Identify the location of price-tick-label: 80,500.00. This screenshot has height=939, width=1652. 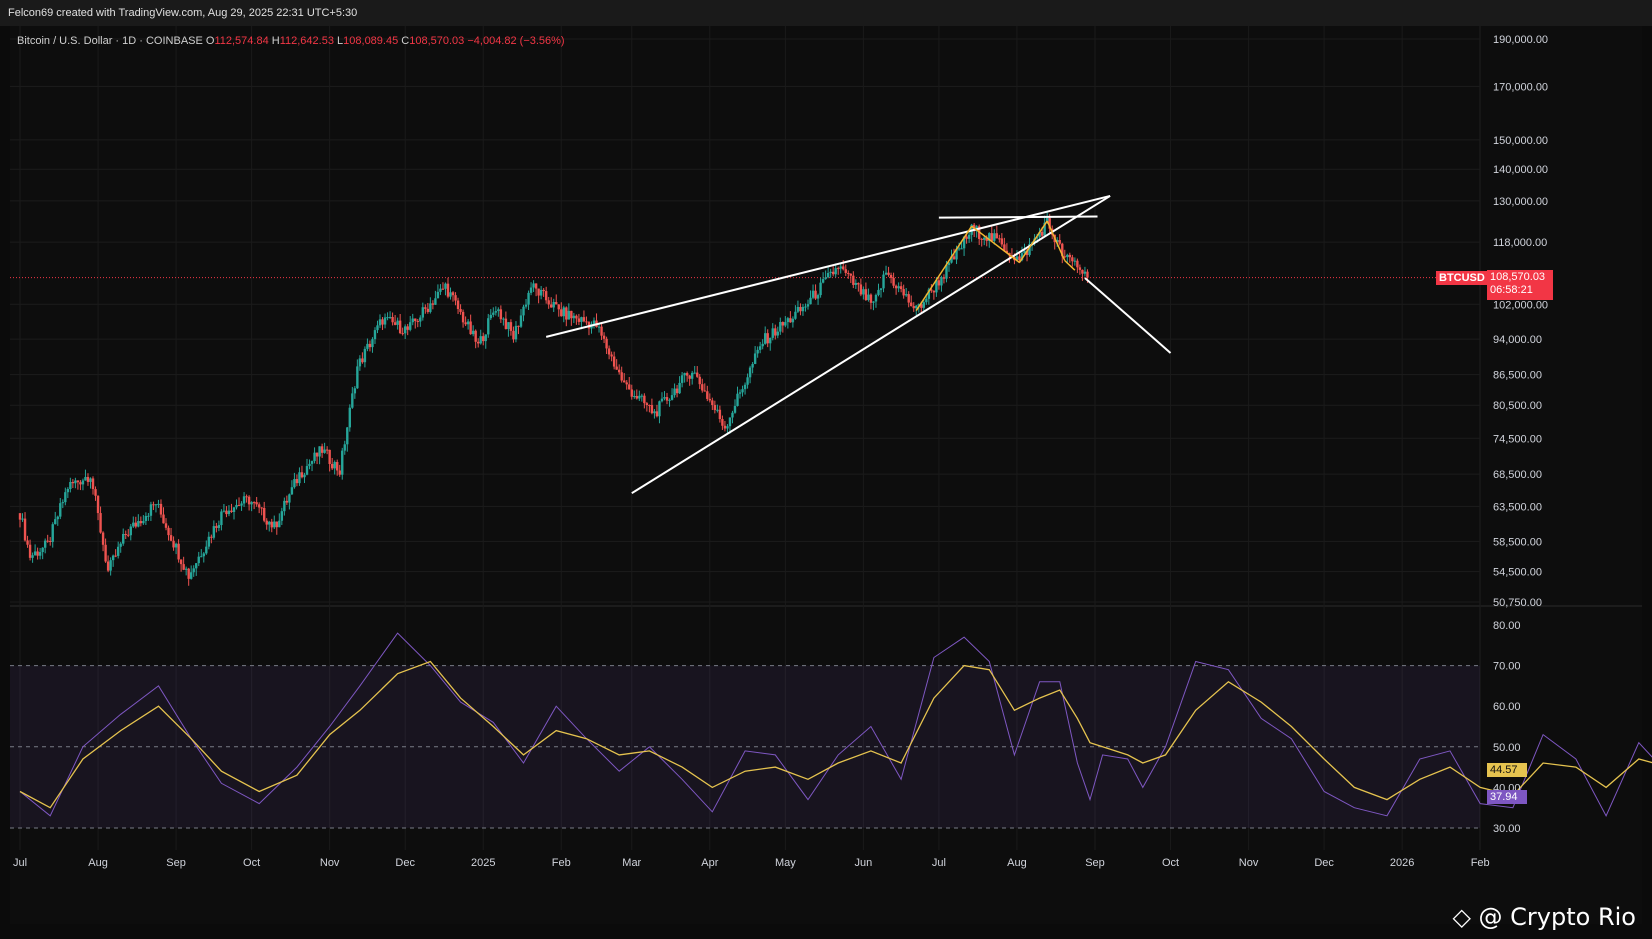
(1517, 406).